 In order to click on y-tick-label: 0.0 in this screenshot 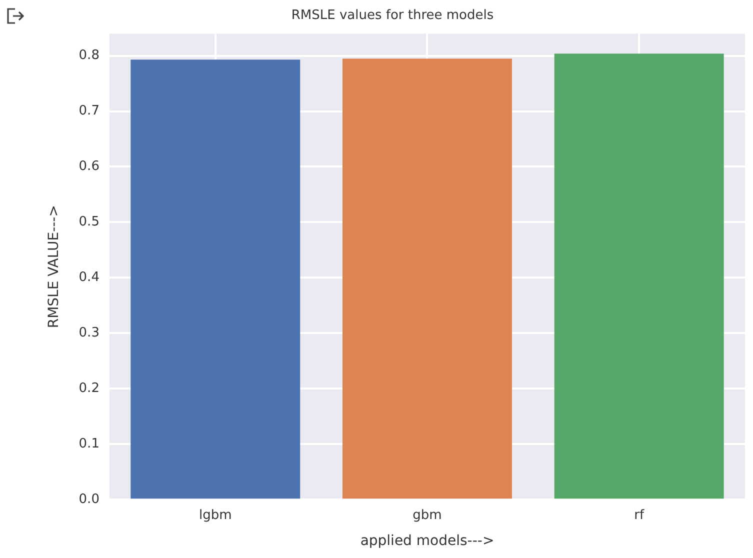, I will do `click(89, 499)`.